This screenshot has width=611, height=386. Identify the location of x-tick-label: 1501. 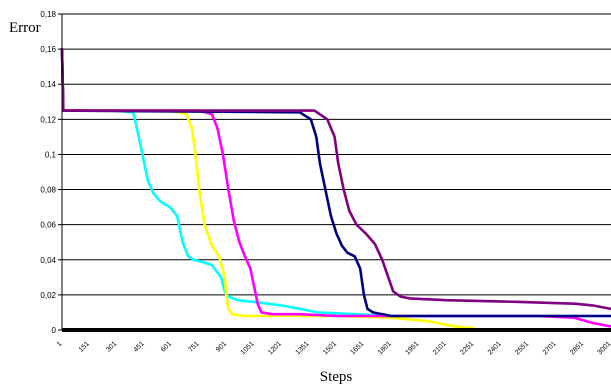
(330, 348).